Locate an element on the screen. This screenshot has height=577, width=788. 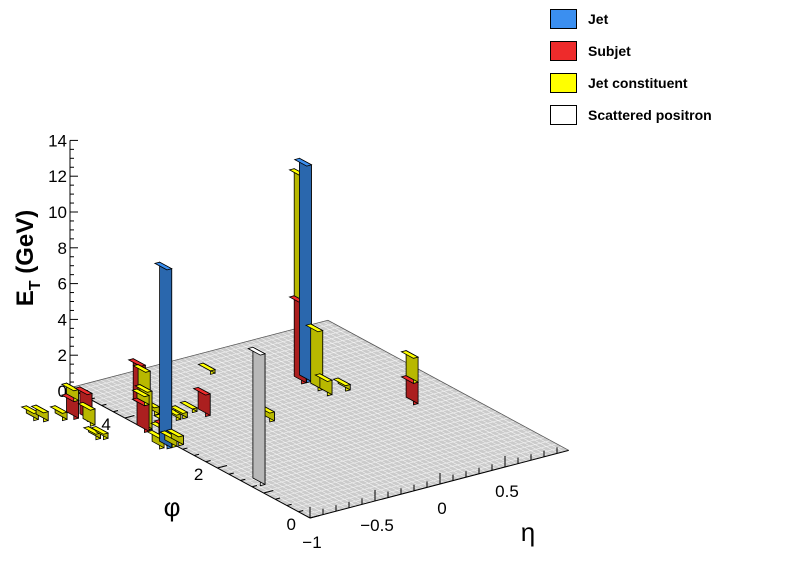
legend-label-scattered-positron: Scattered positron is located at coordinates (650, 115).